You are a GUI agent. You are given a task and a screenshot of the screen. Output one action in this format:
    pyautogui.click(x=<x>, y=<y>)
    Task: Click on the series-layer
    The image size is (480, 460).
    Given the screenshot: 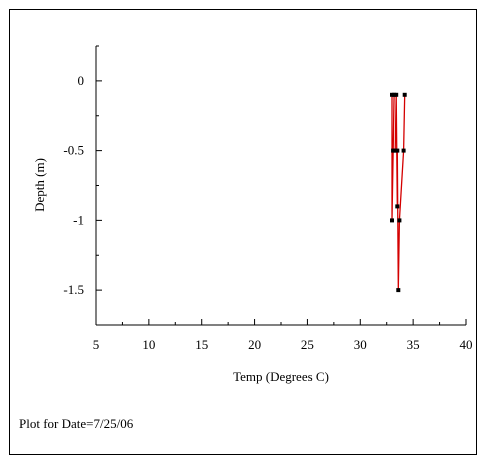 What is the action you would take?
    pyautogui.click(x=398, y=192)
    